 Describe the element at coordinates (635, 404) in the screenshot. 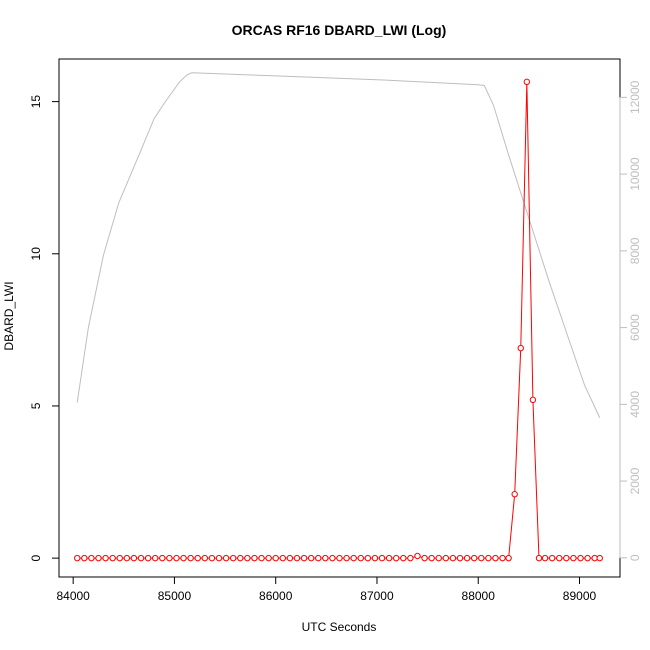

I see `y2-tick-label: 4000` at that location.